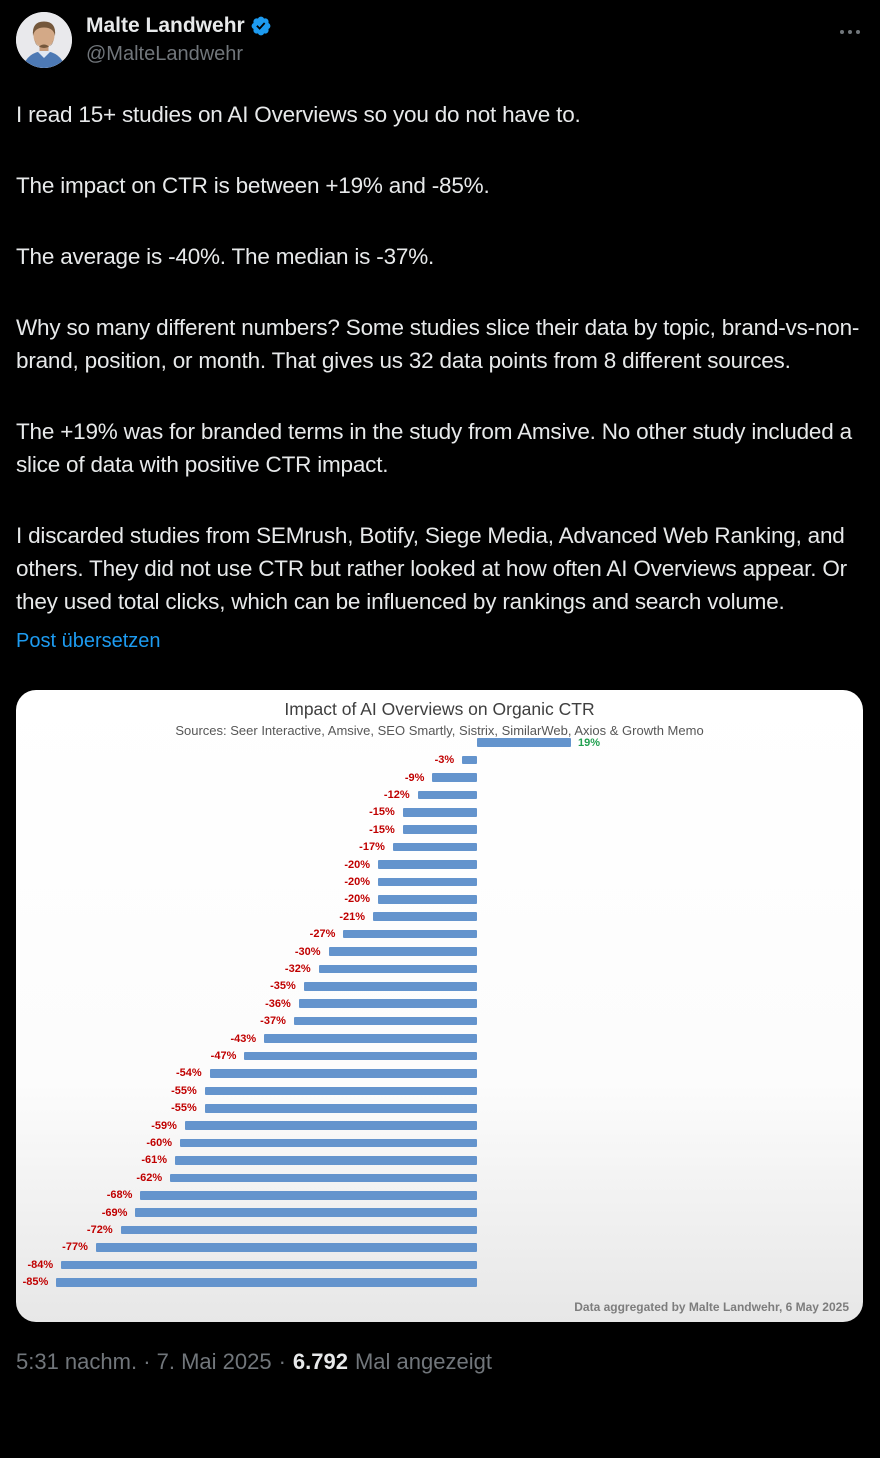  I want to click on chart-bar-row: -60%, so click(439, 1142).